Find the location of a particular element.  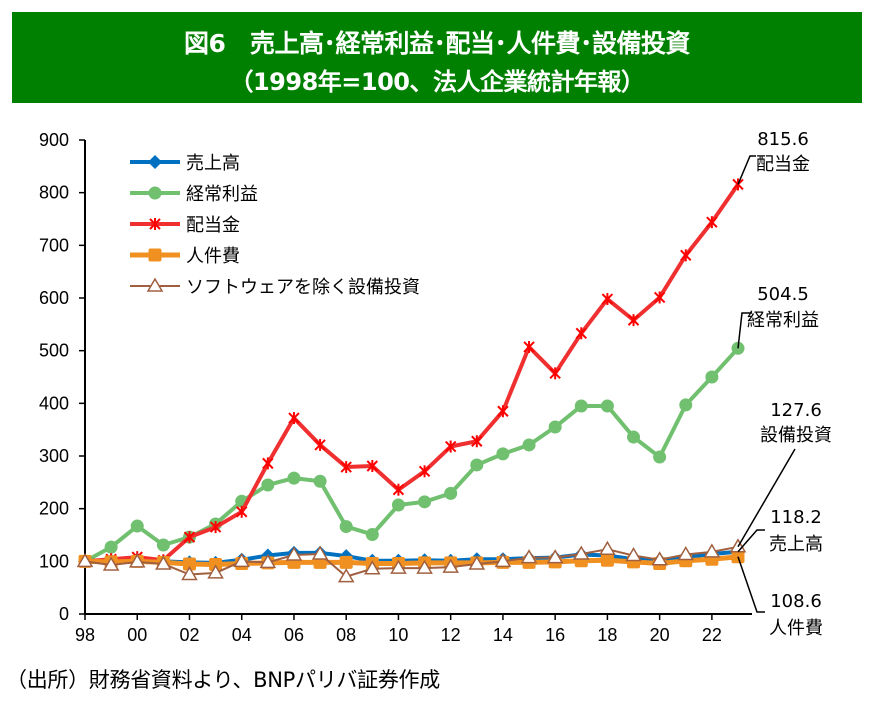

annotation: 815.6 配当金 is located at coordinates (773, 157).